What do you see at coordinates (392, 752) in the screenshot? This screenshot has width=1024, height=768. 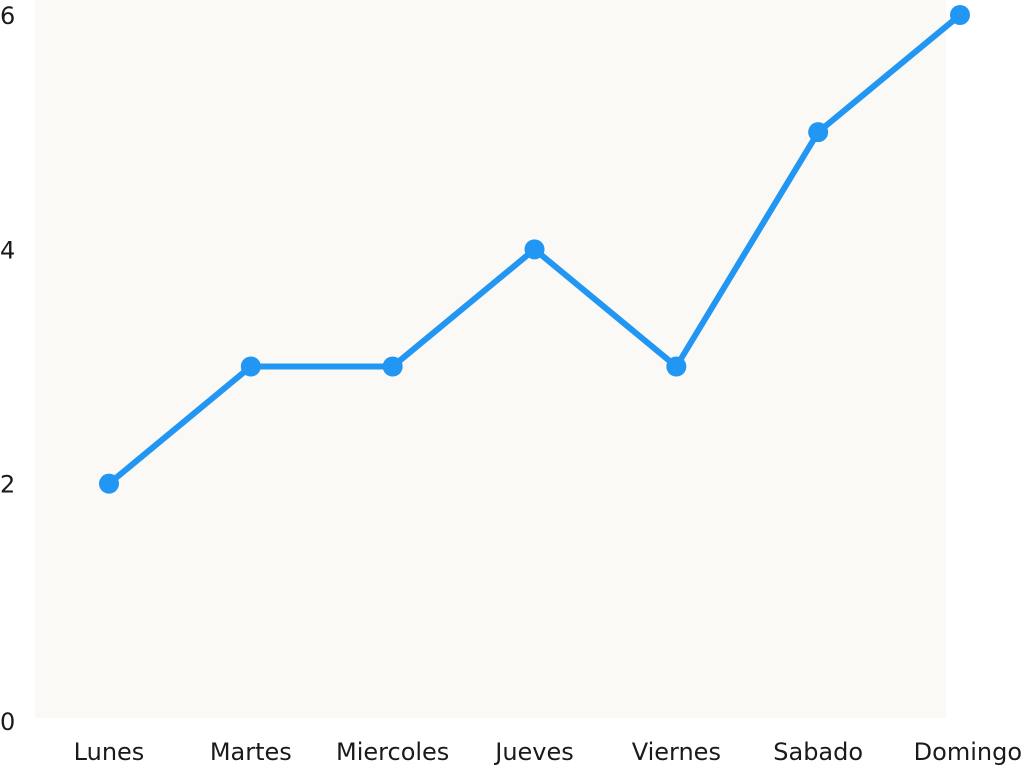 I see `x-tick-label: Miercoles` at bounding box center [392, 752].